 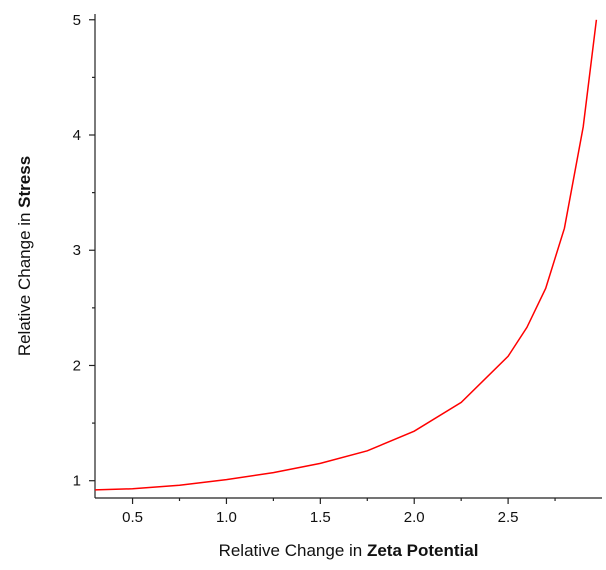 I want to click on y-axis-label-bold: Stress, so click(x=24, y=182).